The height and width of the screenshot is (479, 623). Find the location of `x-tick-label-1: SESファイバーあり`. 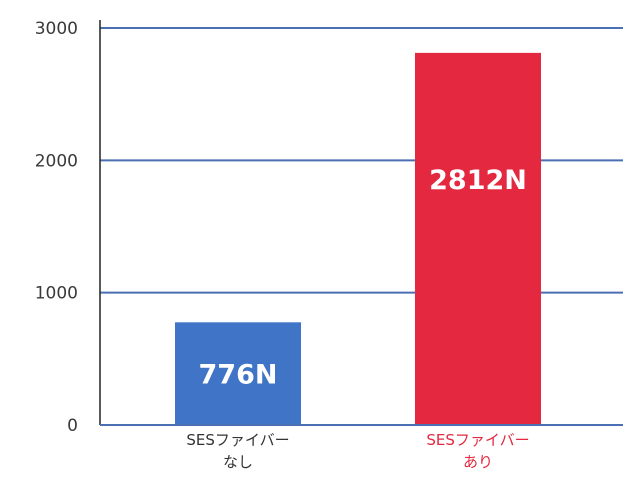

x-tick-label-1: SESファイバーあり is located at coordinates (477, 451).